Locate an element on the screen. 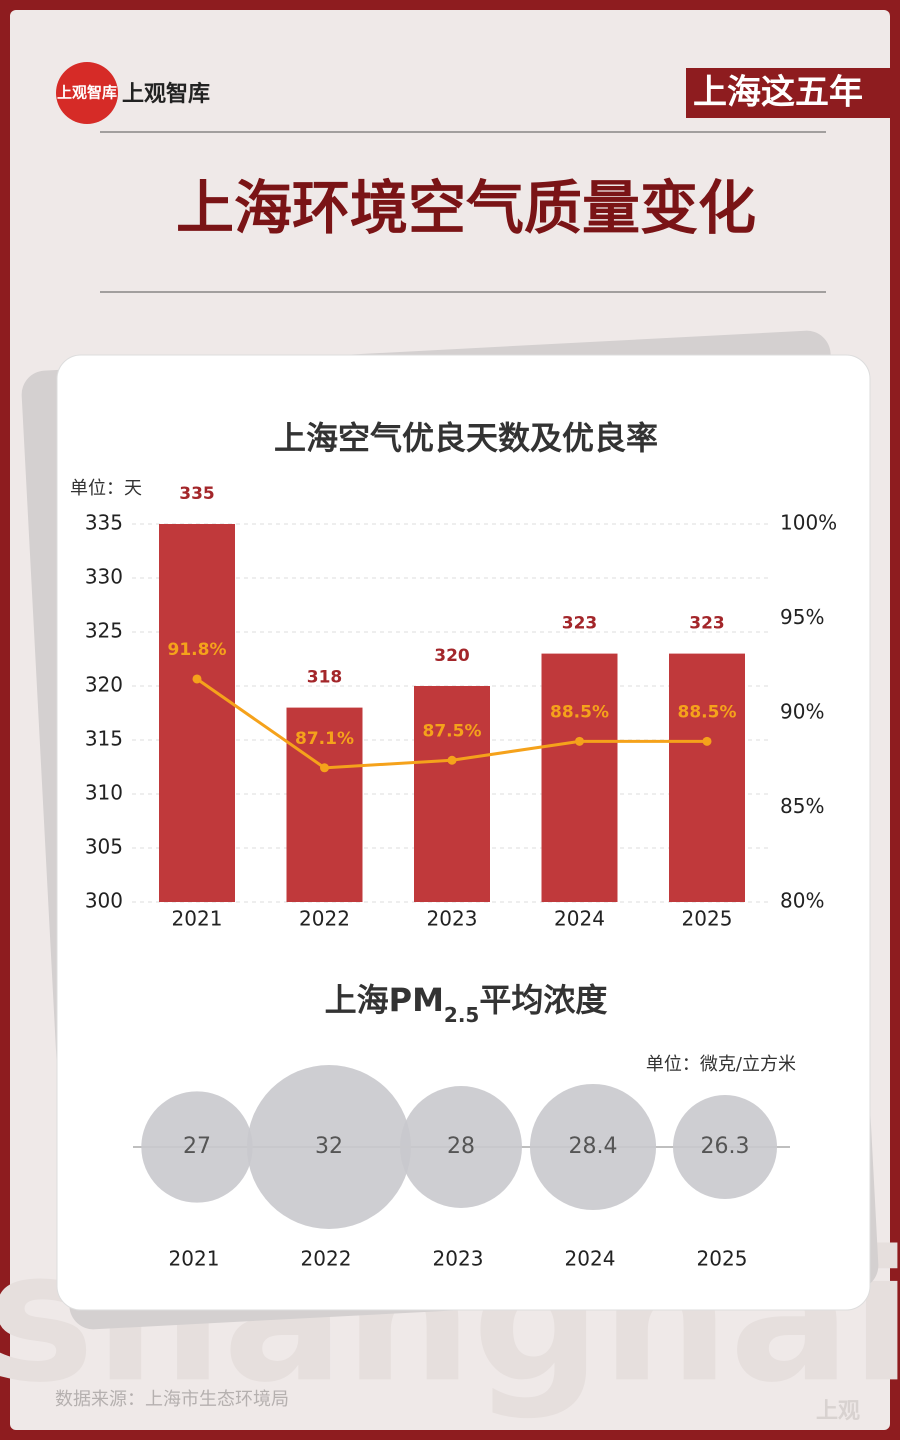 This screenshot has height=1444, width=900. bar-label: 335 is located at coordinates (197, 494).